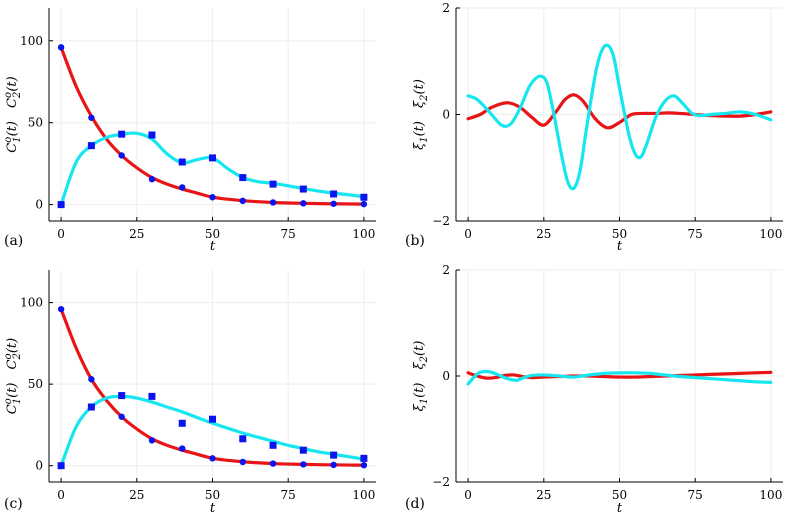 This screenshot has height=517, width=793. What do you see at coordinates (415, 504) in the screenshot?
I see `panel-label: (d)` at bounding box center [415, 504].